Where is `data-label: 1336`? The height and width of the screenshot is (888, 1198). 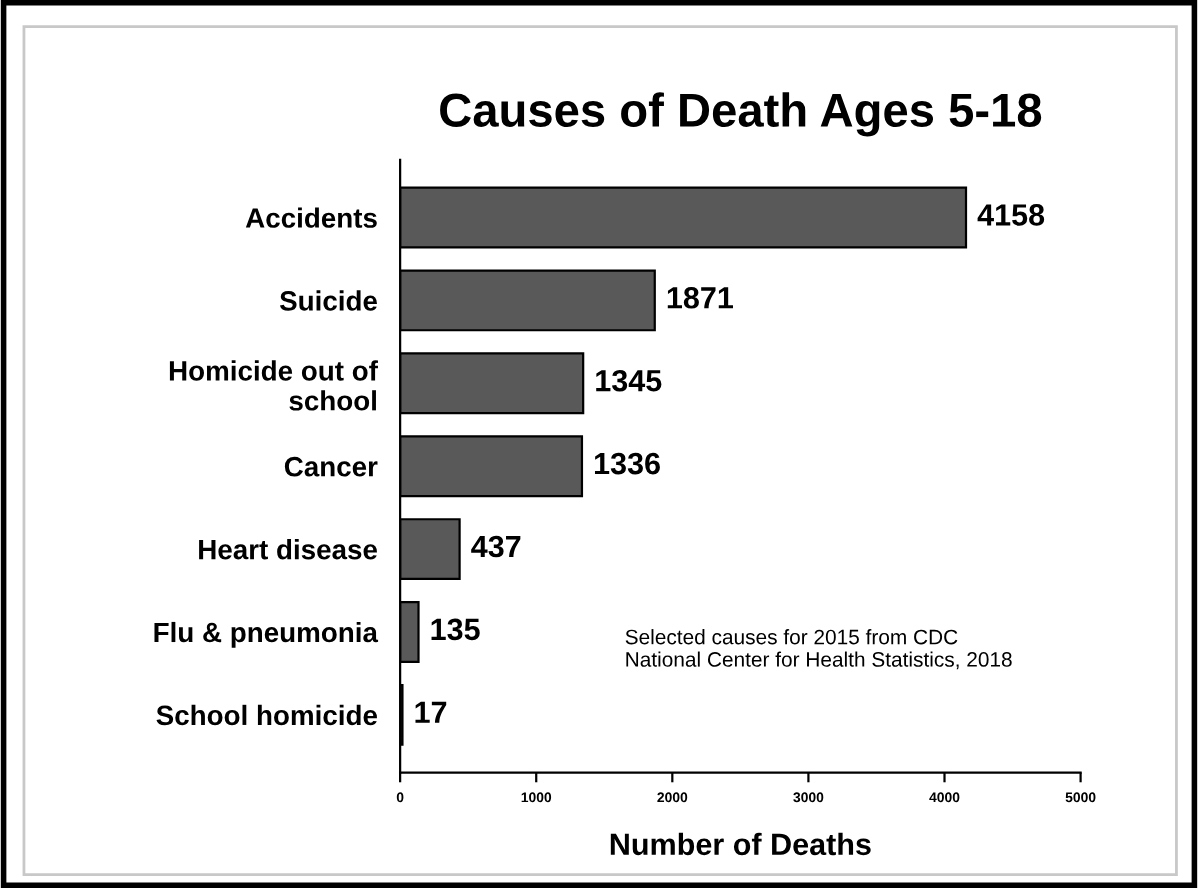
data-label: 1336 is located at coordinates (627, 463).